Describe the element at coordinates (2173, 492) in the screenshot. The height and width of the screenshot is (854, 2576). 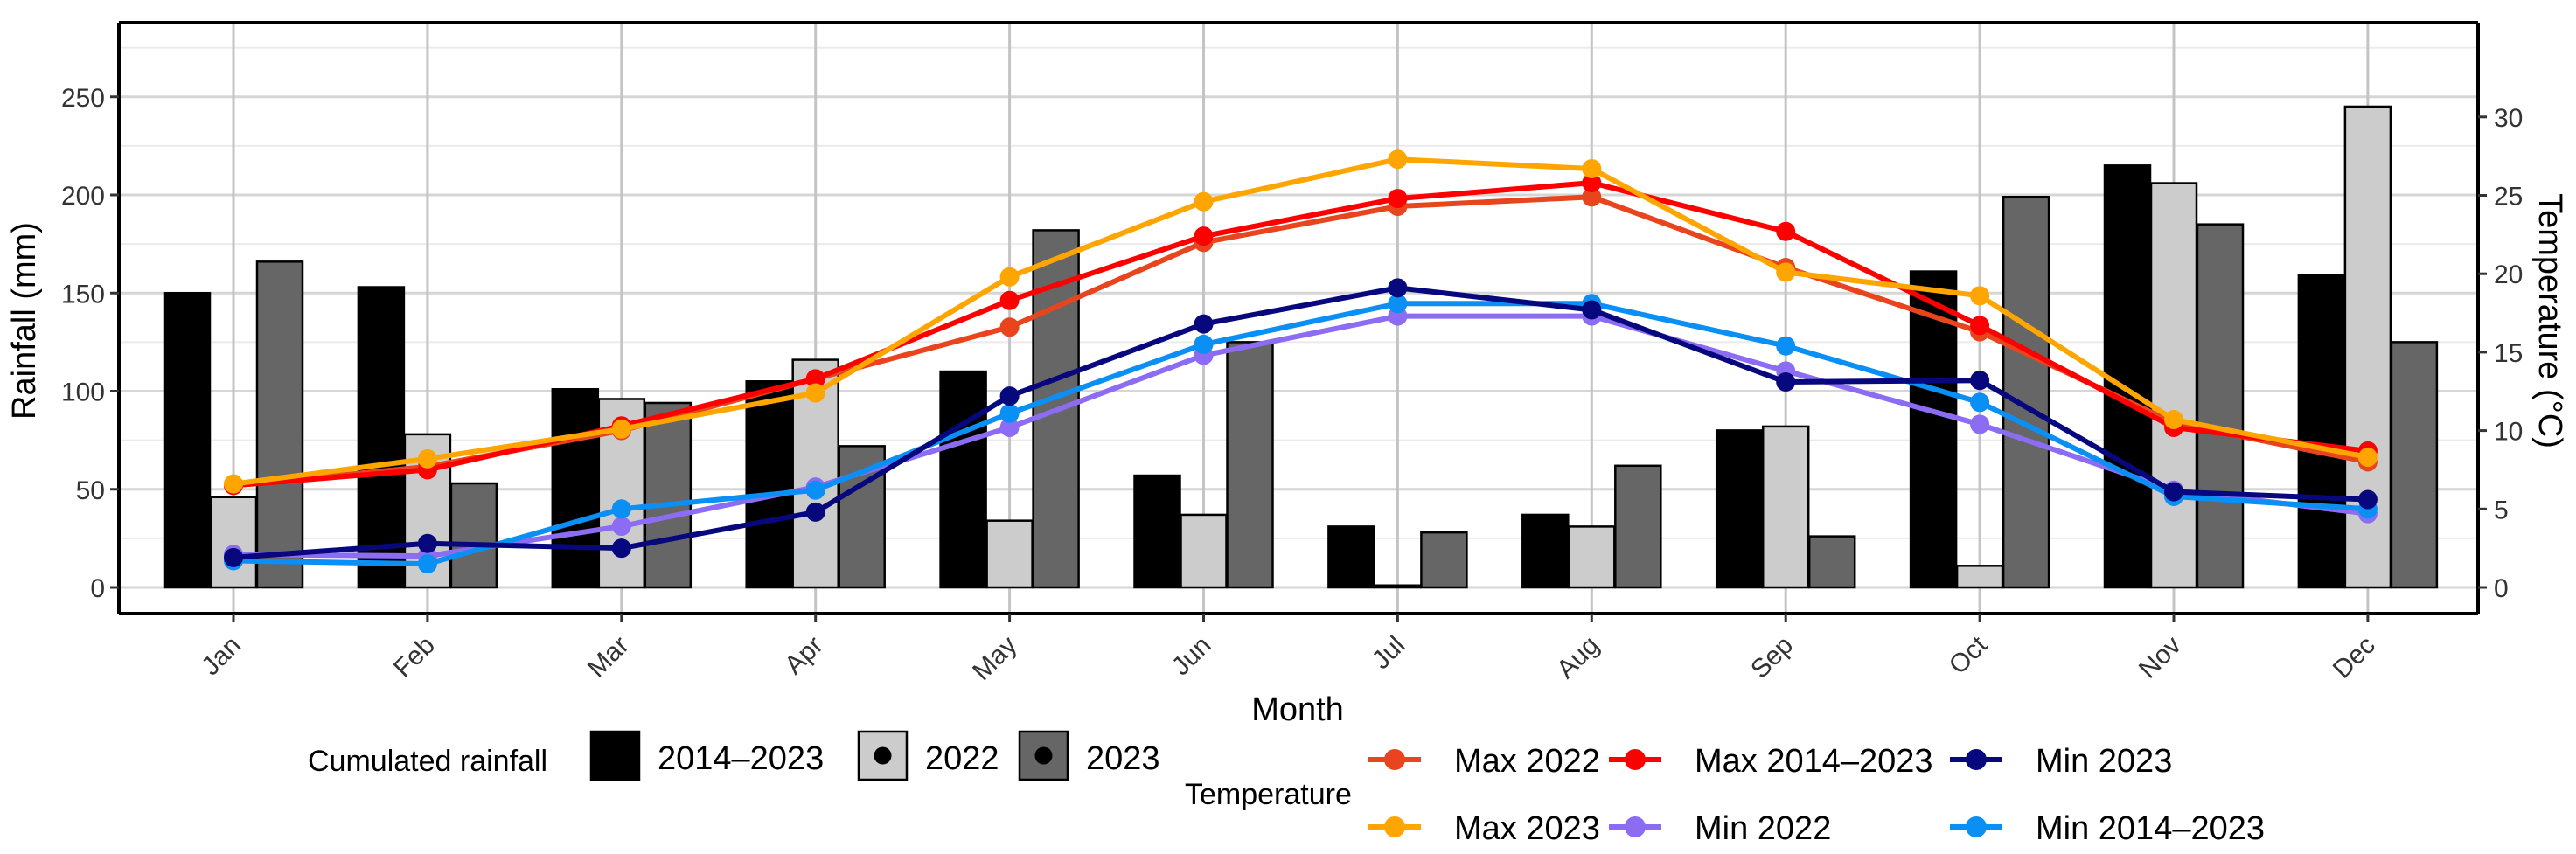
I see `point-series-2-Nov` at that location.